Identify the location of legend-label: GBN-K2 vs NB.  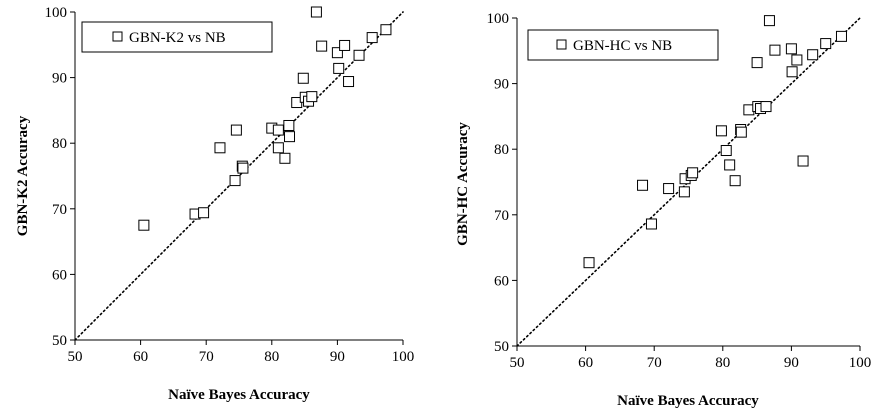
(177, 38).